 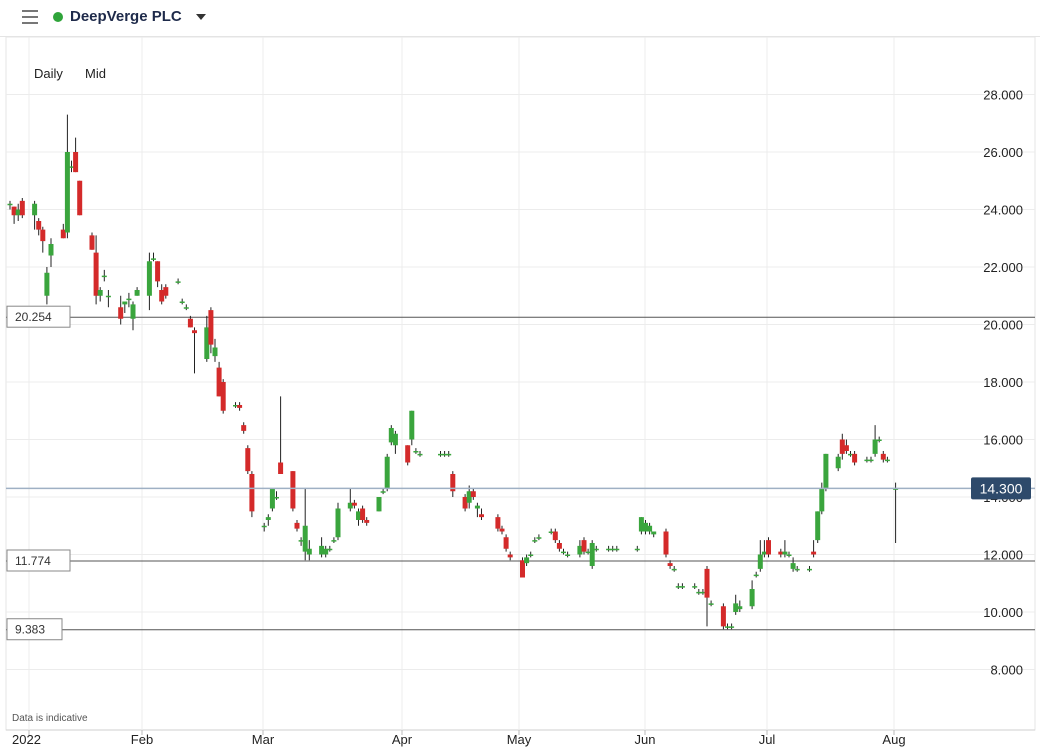 I want to click on x-tick-label: Apr, so click(x=402, y=739).